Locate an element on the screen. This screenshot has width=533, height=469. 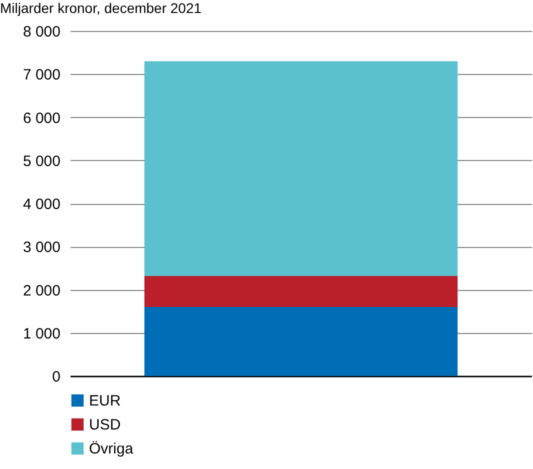
y-tick-label: 2 000 is located at coordinates (41, 291).